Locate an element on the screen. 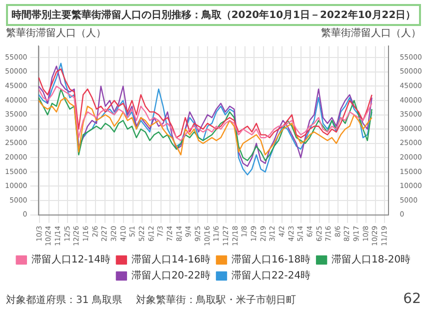 Image resolution: width=427 pixels, height=320 pixels. legend-label: 滞留人口20-22時 is located at coordinates (171, 276).